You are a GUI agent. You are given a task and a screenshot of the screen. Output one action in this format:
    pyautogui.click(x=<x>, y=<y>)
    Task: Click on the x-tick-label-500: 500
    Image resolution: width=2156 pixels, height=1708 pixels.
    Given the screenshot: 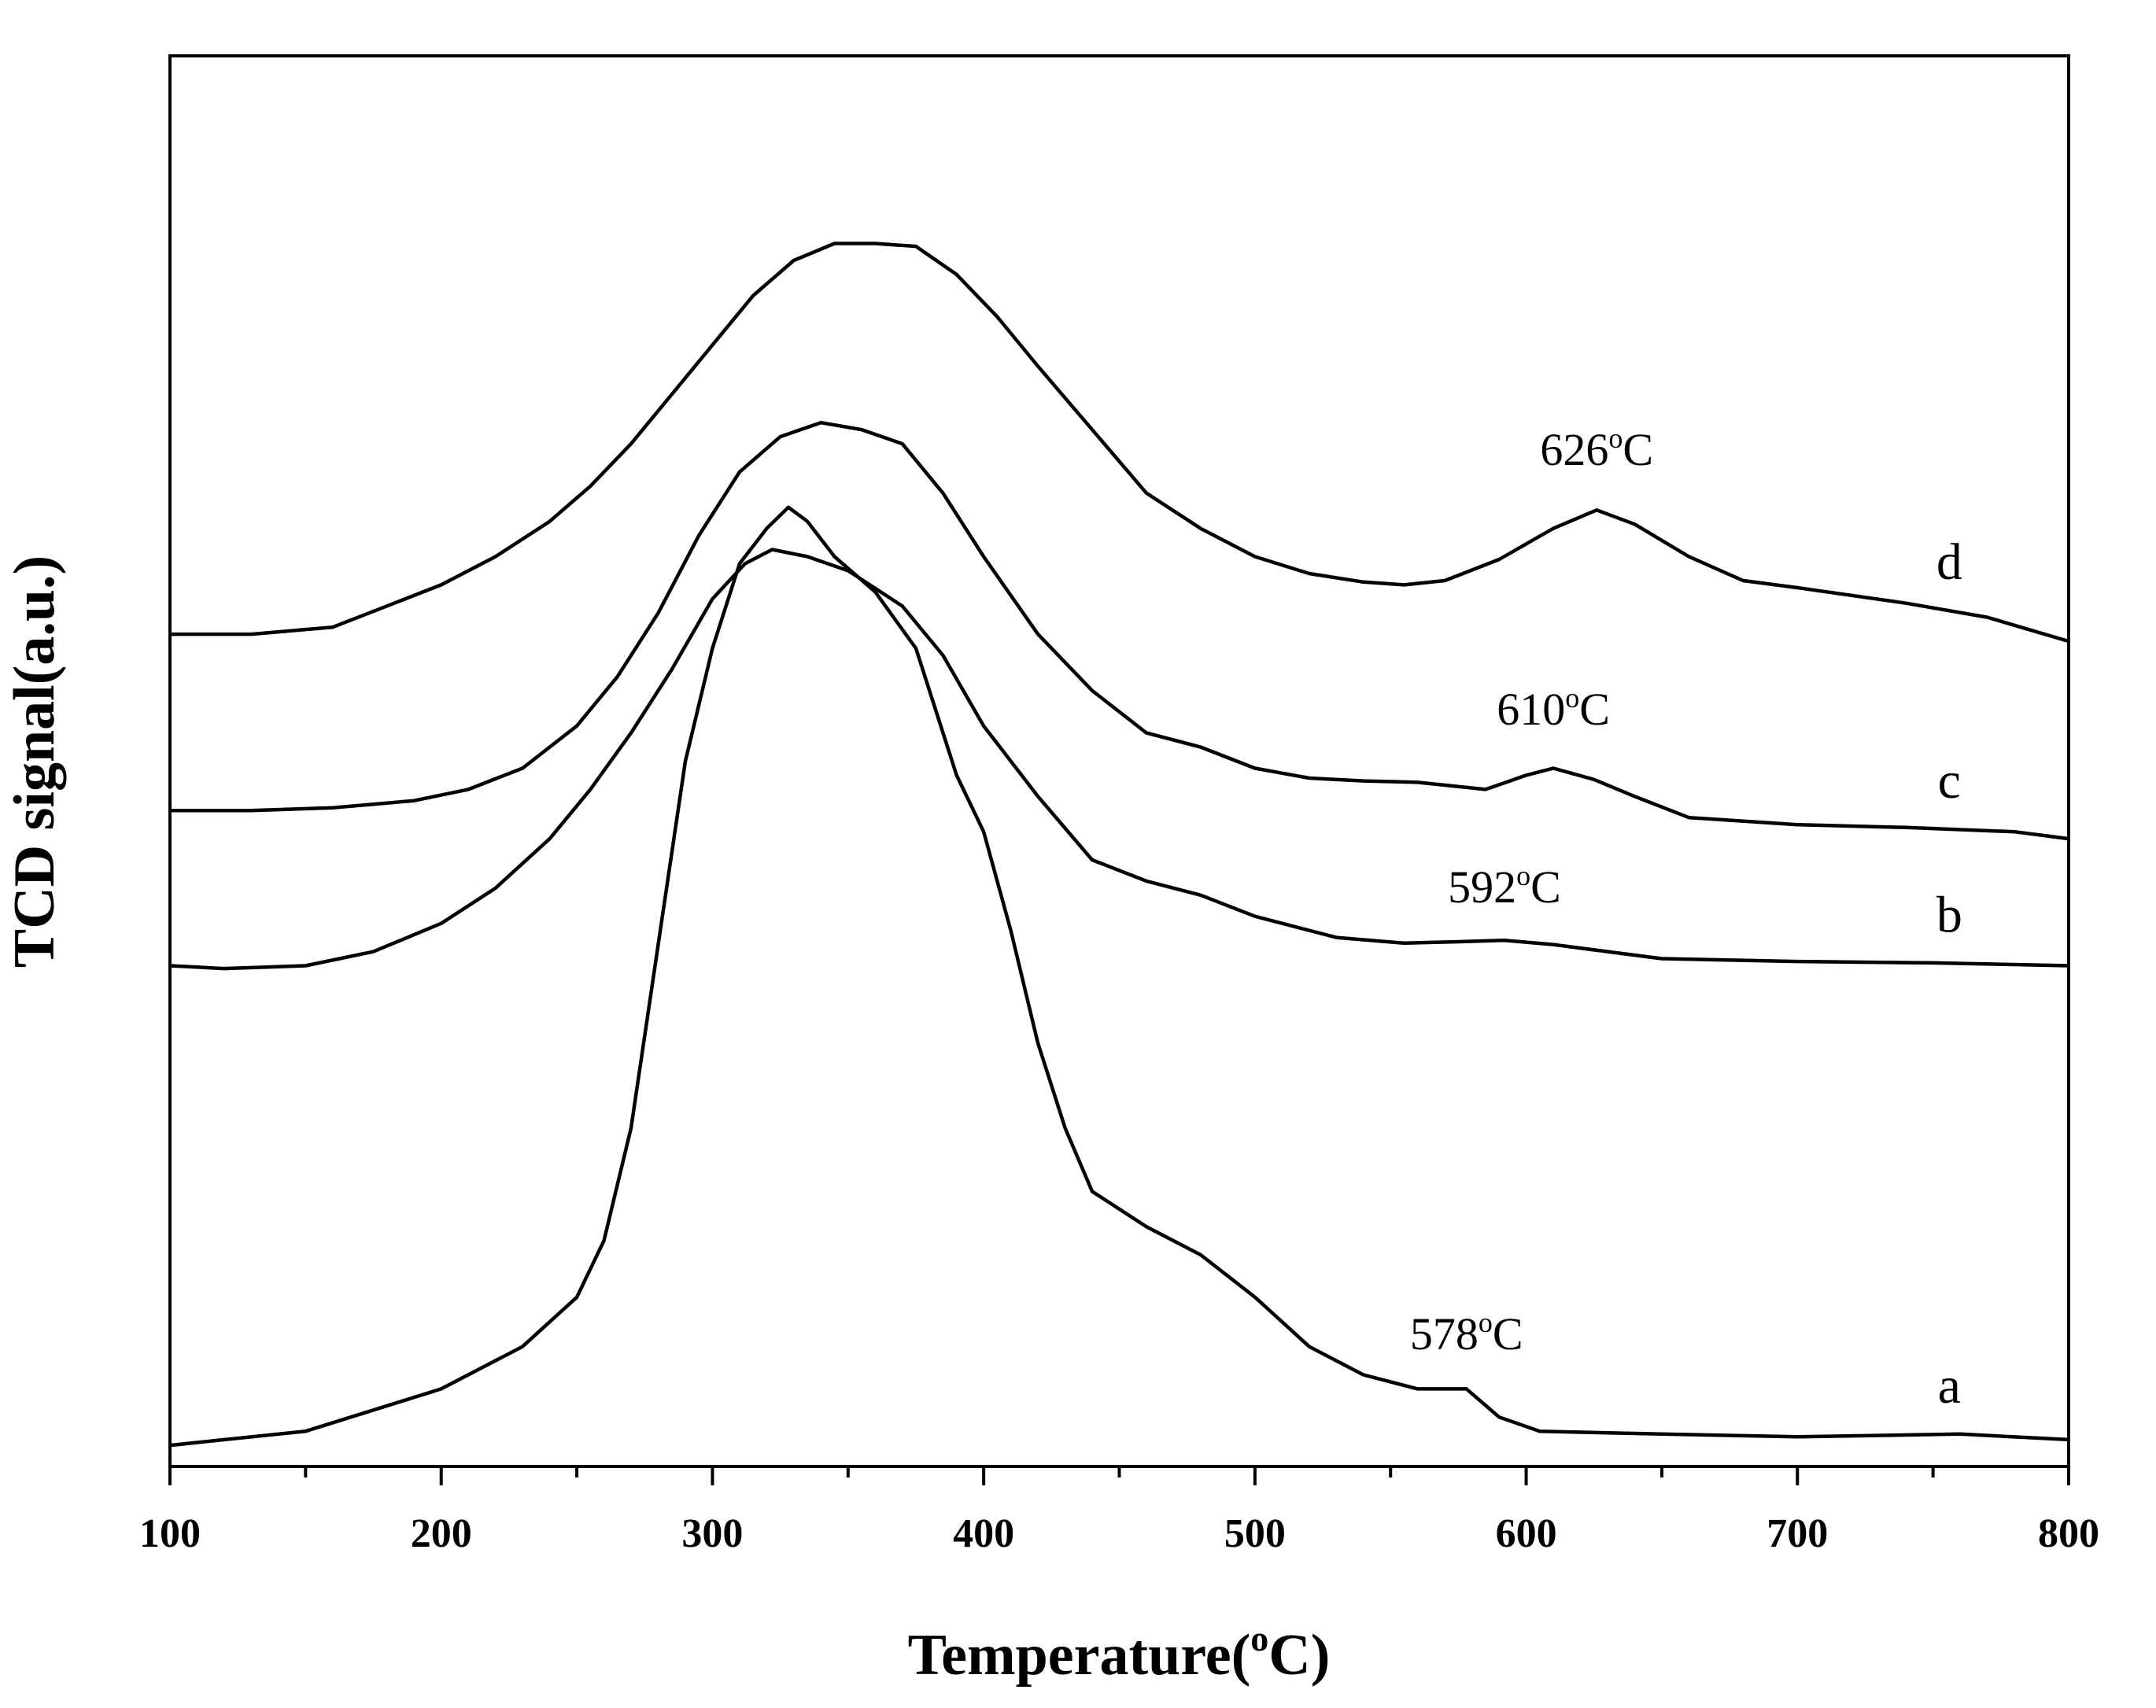 What is the action you would take?
    pyautogui.click(x=1255, y=1533)
    